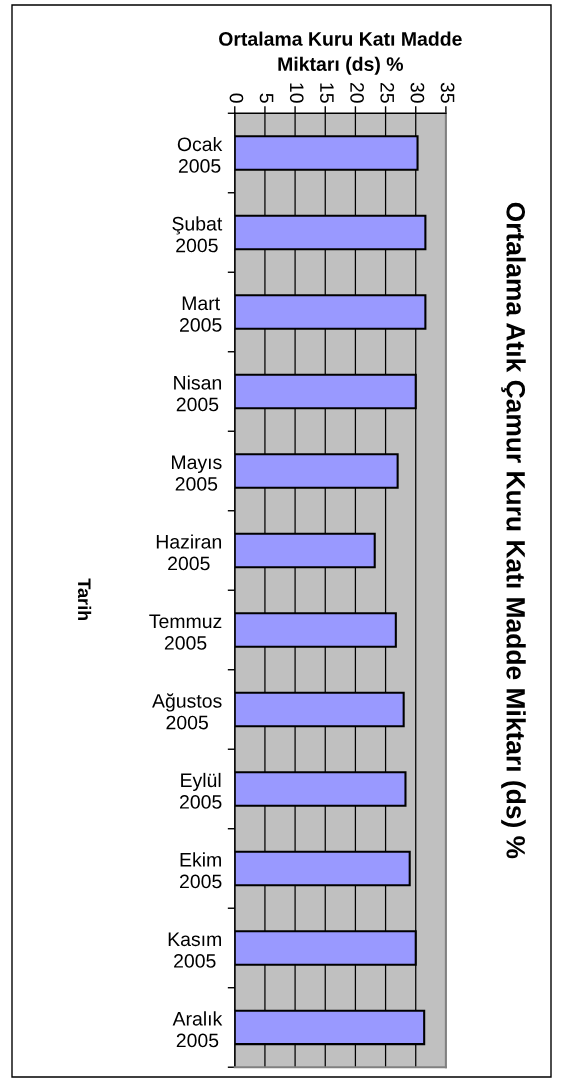 Image resolution: width=563 pixels, height=1089 pixels. I want to click on y-tick-label: Haziran 2005, so click(189, 552).